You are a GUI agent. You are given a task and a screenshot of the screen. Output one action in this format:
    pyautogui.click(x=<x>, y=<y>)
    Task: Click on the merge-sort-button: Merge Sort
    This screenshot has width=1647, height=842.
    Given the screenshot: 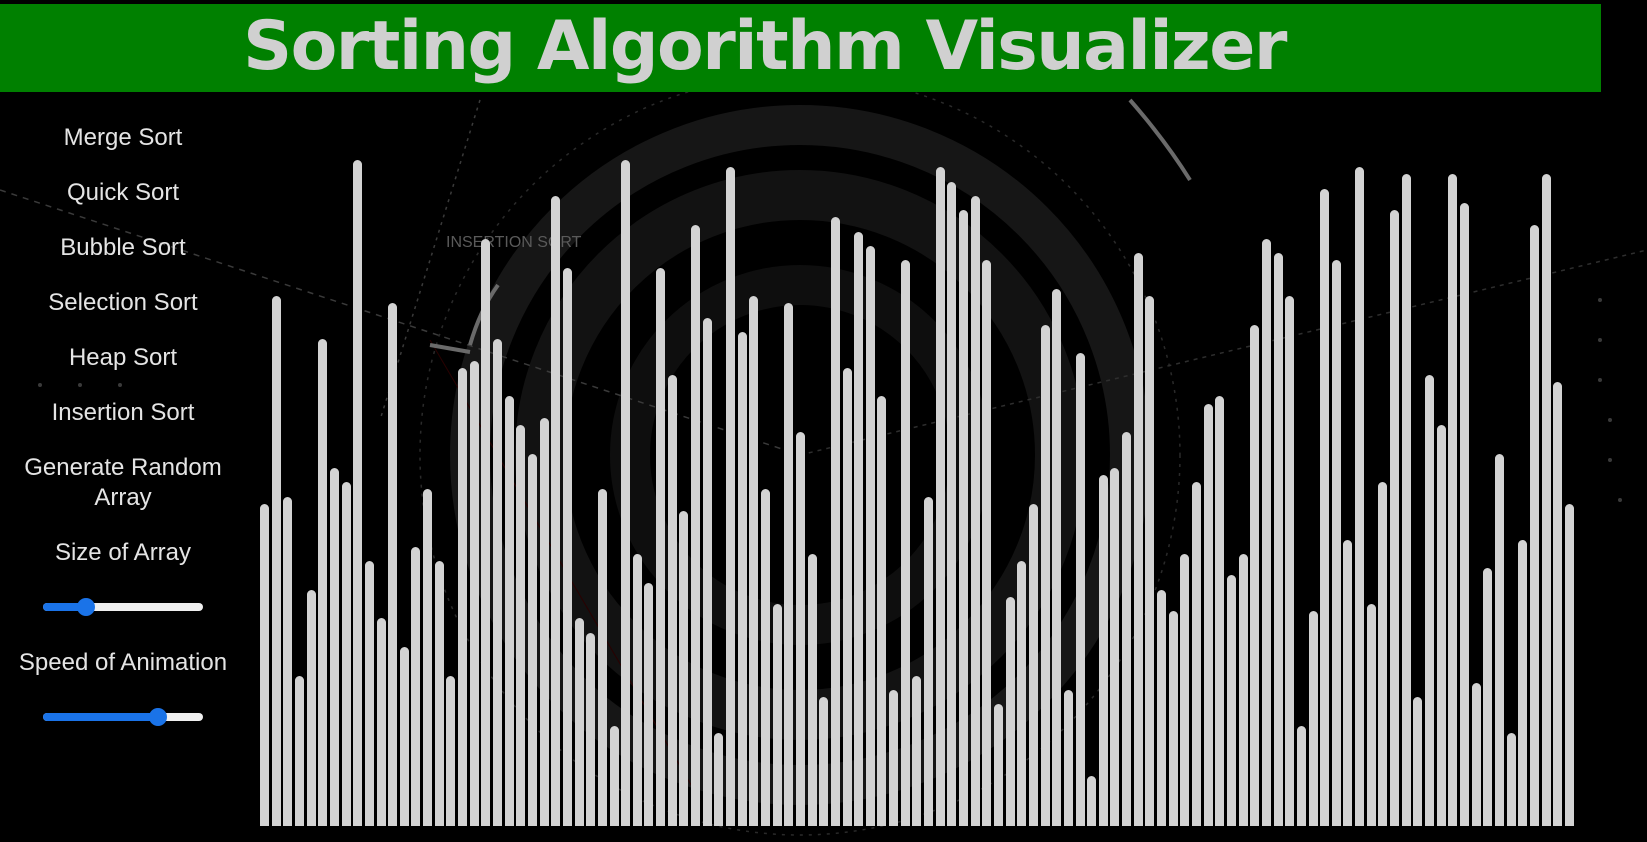 What is the action you would take?
    pyautogui.click(x=123, y=137)
    